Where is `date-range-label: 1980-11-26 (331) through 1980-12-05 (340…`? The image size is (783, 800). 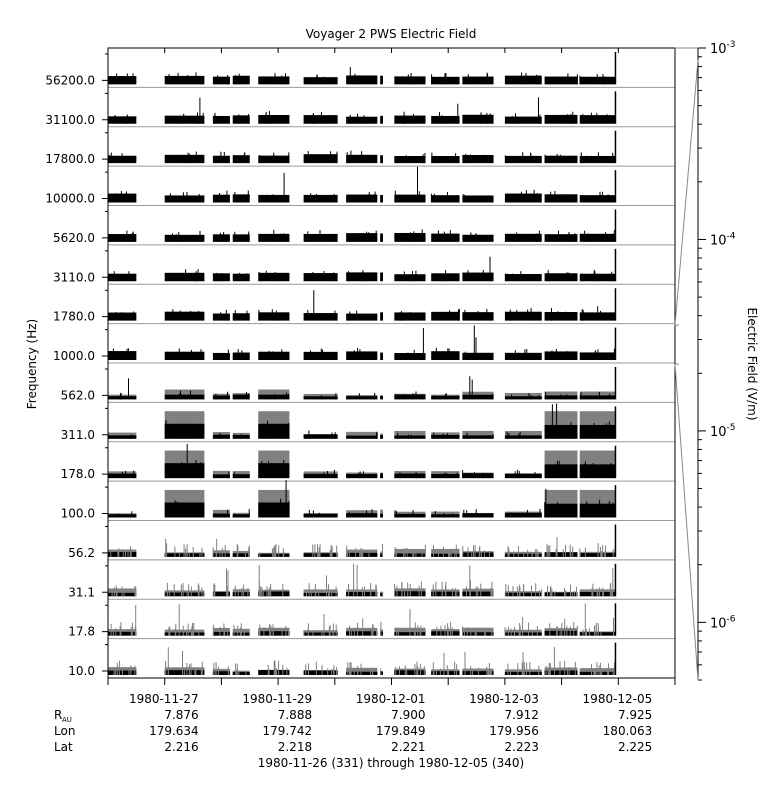
date-range-label: 1980-11-26 (331) through 1980-12-05 (340… is located at coordinates (391, 763).